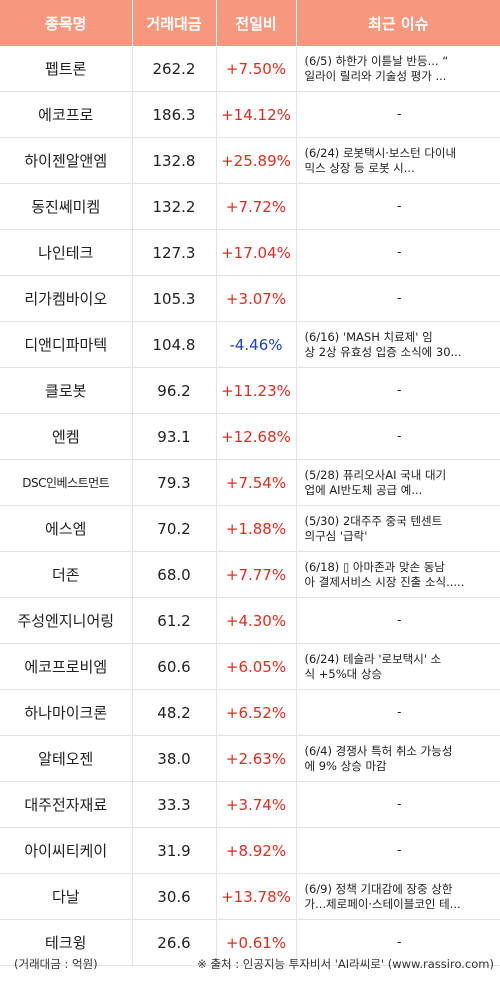  I want to click on stock-name: 리가켐바이오, so click(66, 298).